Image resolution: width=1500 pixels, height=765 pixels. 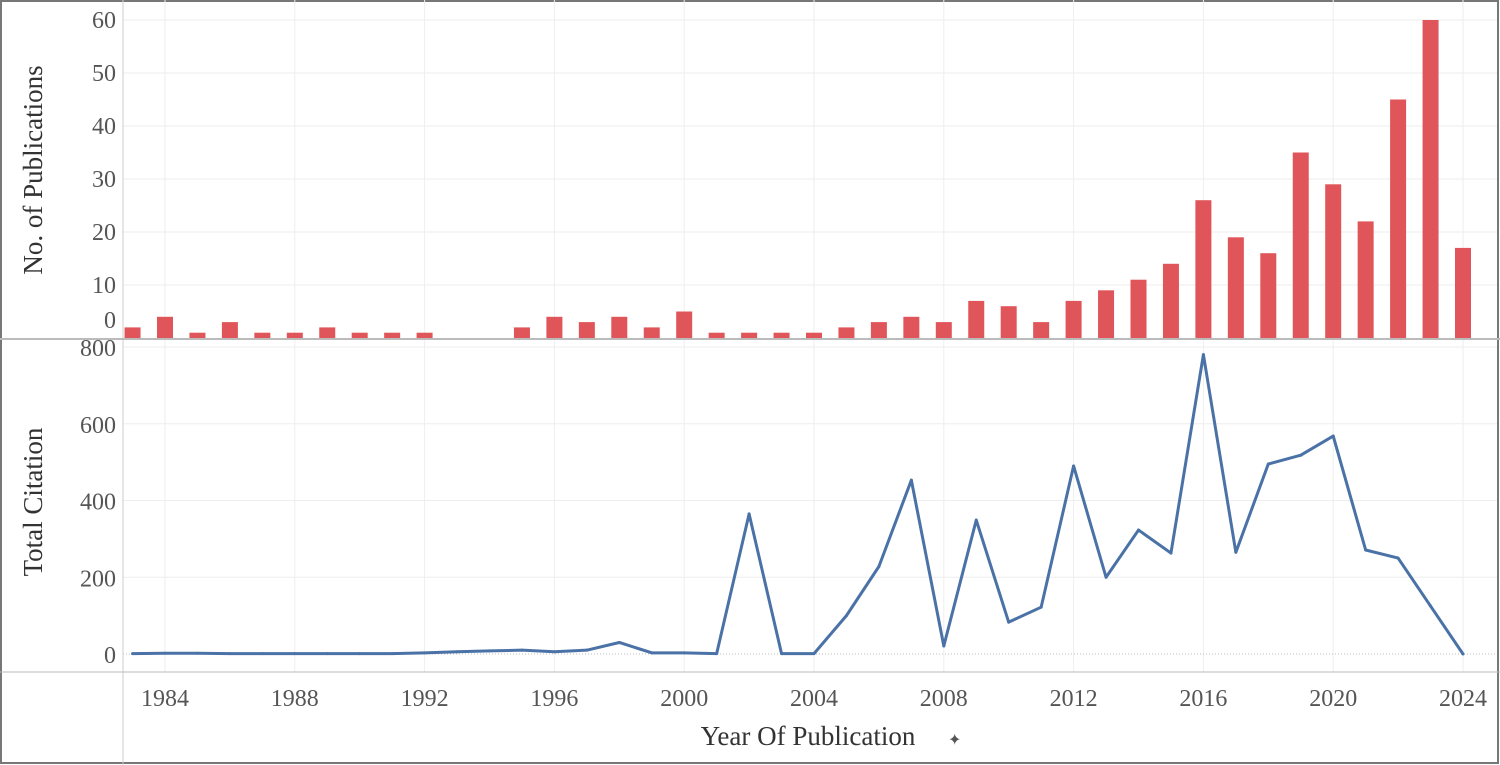 I want to click on bottom-y-tick-label: 800, so click(x=98, y=349).